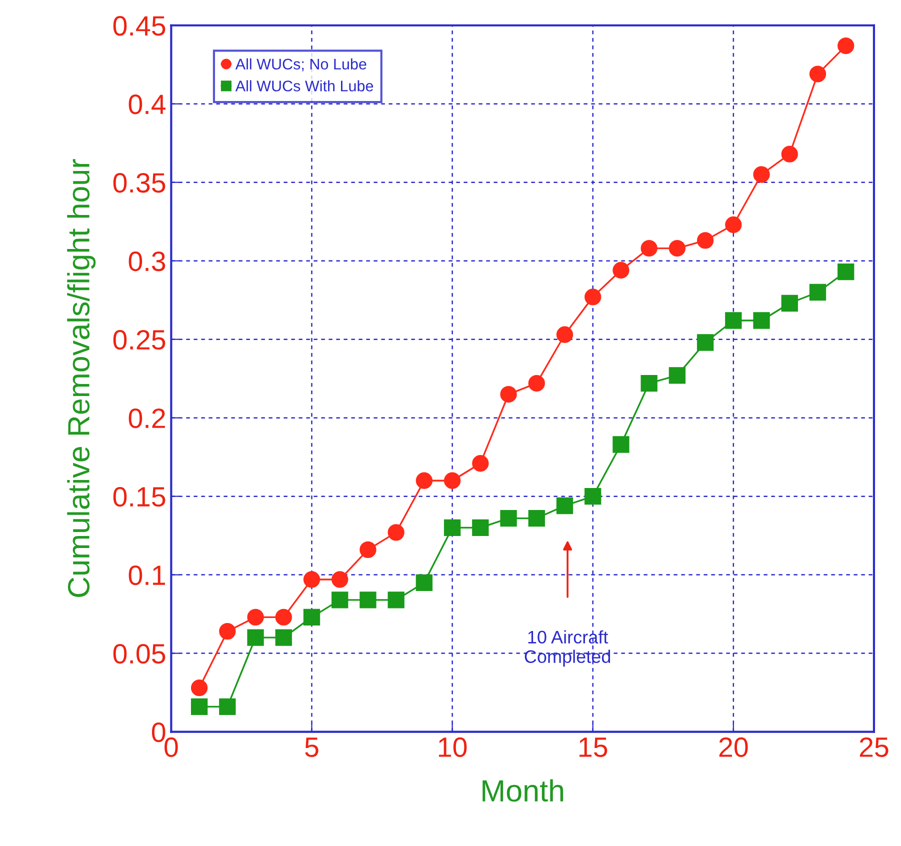  Describe the element at coordinates (567, 648) in the screenshot. I see `annotation: 10 Aircraft Completed` at that location.